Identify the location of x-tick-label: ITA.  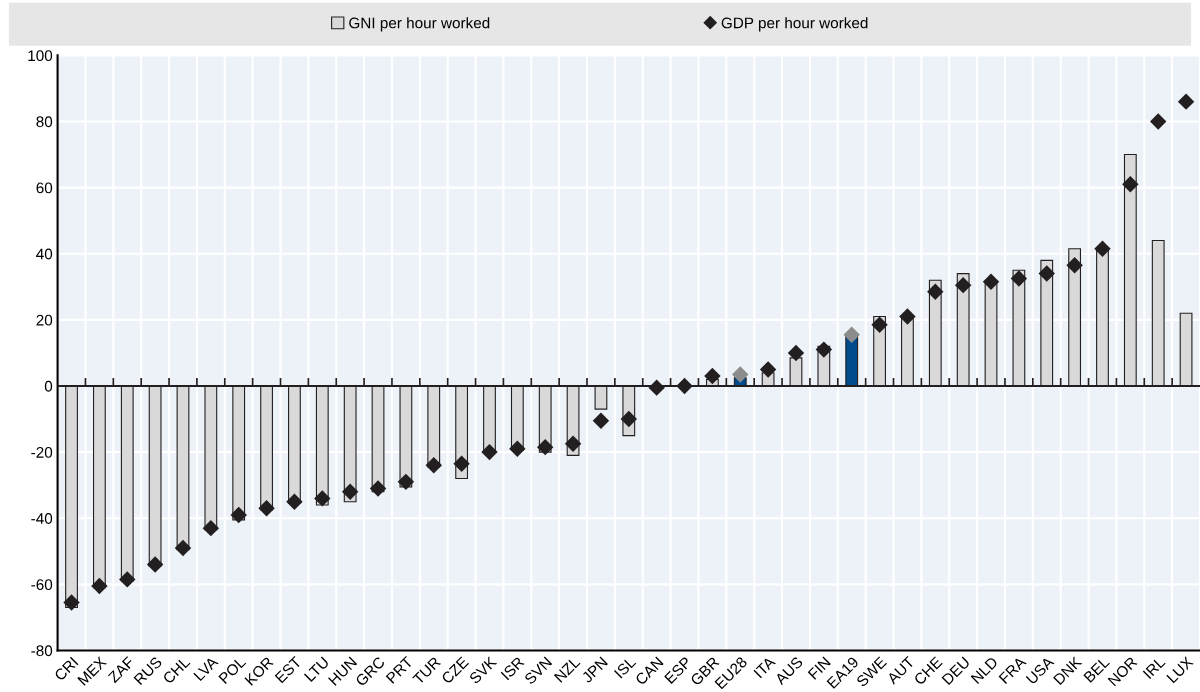
(764, 667).